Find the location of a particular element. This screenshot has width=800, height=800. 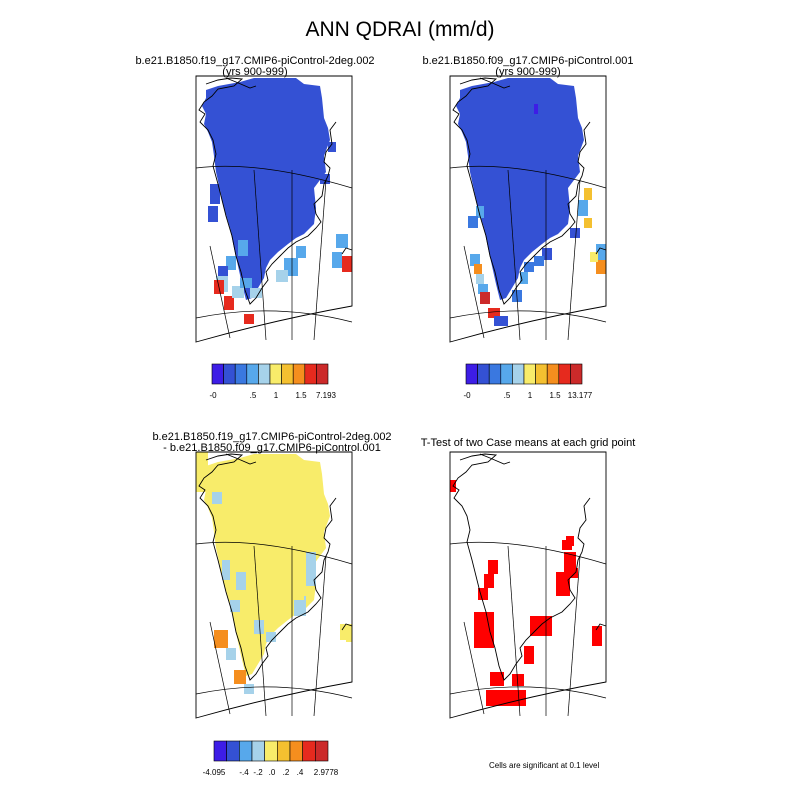

cbar-case2-label: .5 is located at coordinates (507, 395).